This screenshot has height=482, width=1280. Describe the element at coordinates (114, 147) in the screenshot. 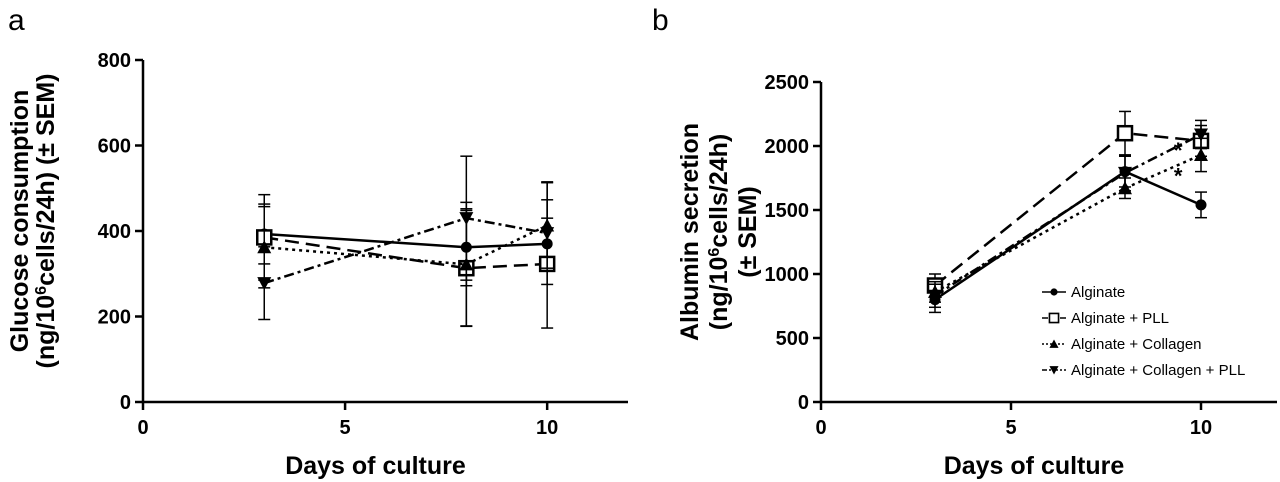

I see `y-tick-label: 600` at that location.